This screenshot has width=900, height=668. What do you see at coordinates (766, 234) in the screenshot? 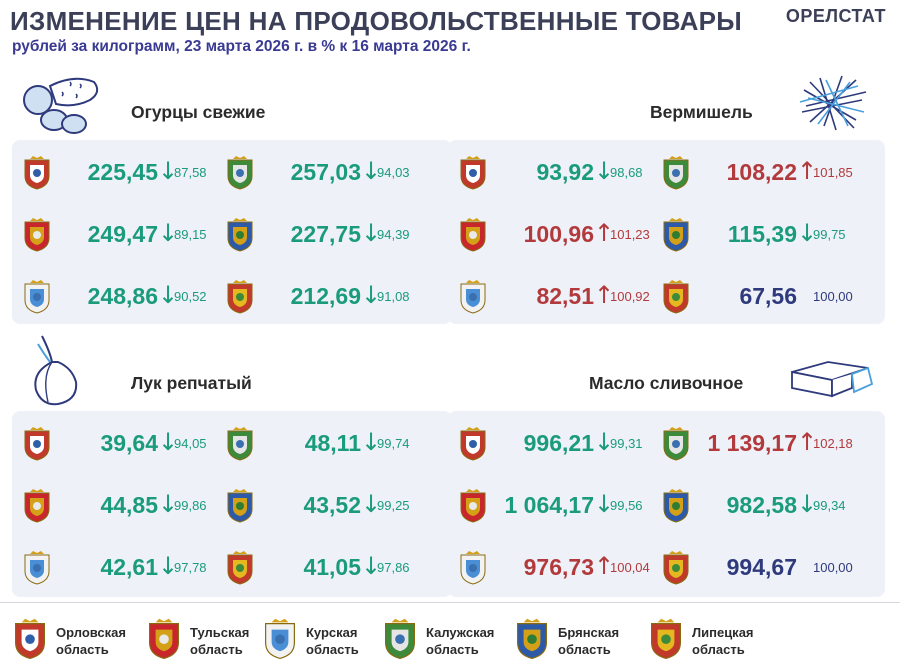
I see `price-cell-vermicelli-bryansk: 115,39 ↓ 99,75` at bounding box center [766, 234].